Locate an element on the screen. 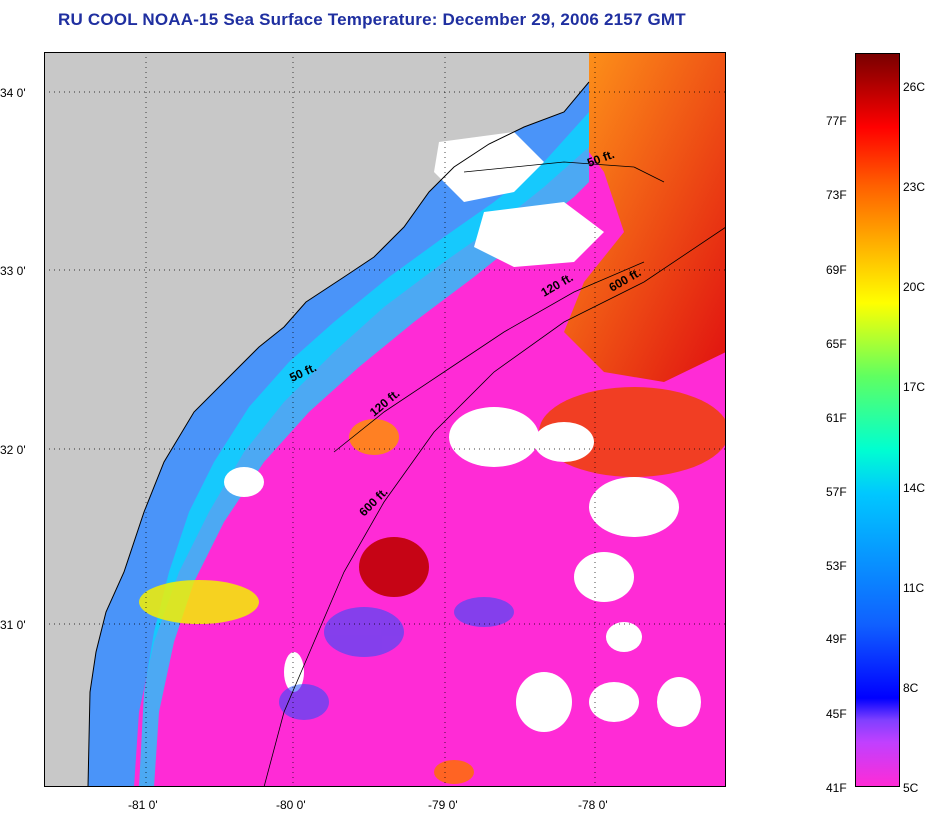 This screenshot has width=928, height=817. colorbar-f-label: 61F is located at coordinates (836, 418).